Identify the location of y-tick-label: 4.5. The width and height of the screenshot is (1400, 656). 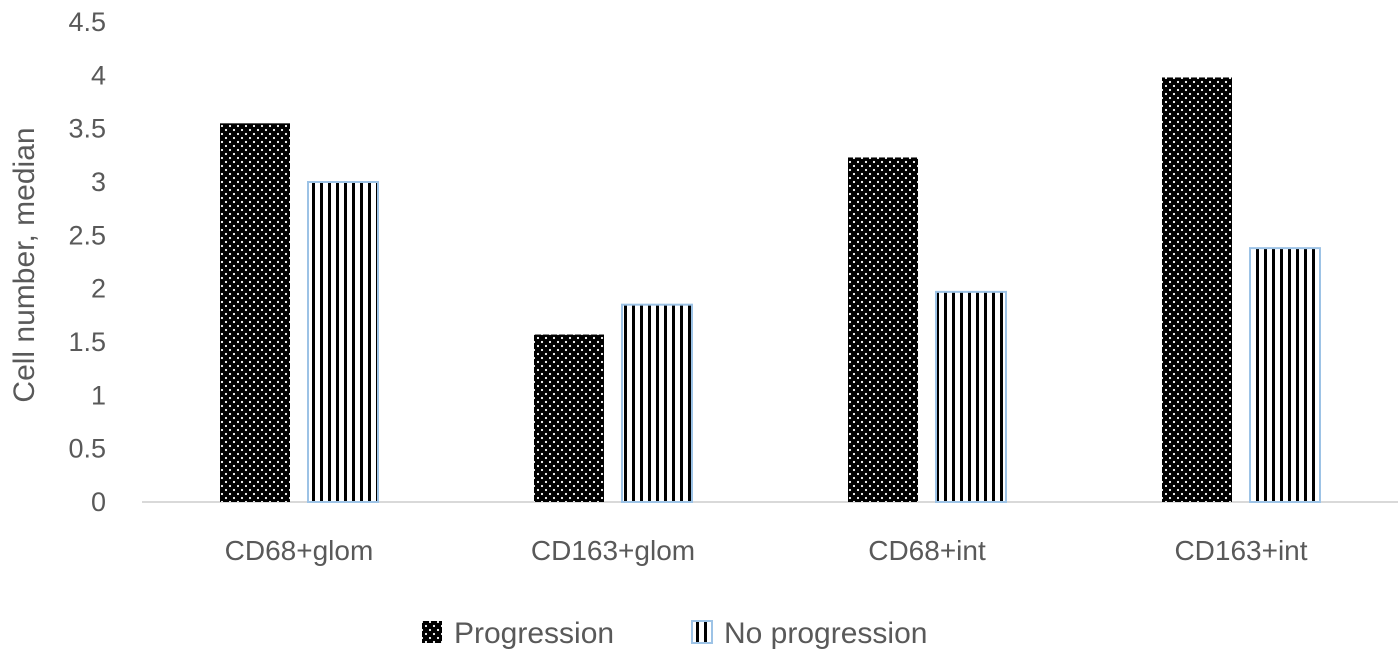
(87, 22).